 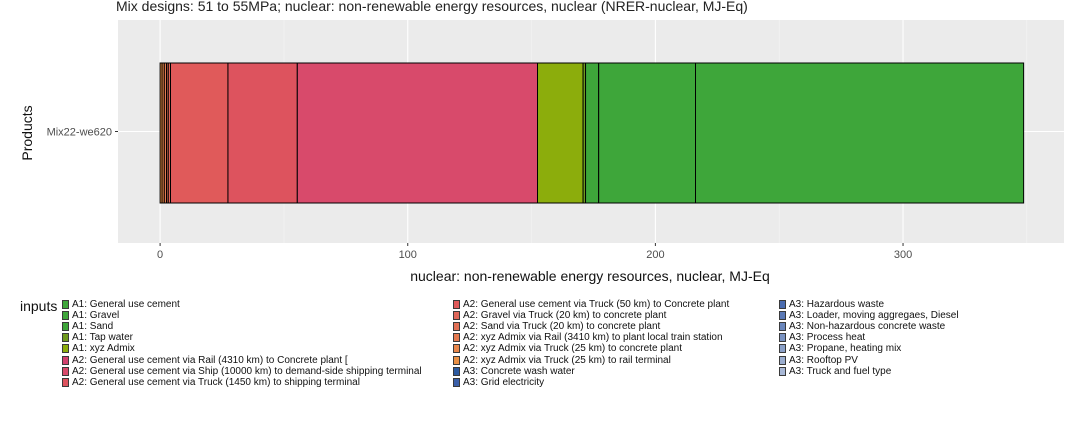 I want to click on x-tick-label: 0, so click(x=160, y=255).